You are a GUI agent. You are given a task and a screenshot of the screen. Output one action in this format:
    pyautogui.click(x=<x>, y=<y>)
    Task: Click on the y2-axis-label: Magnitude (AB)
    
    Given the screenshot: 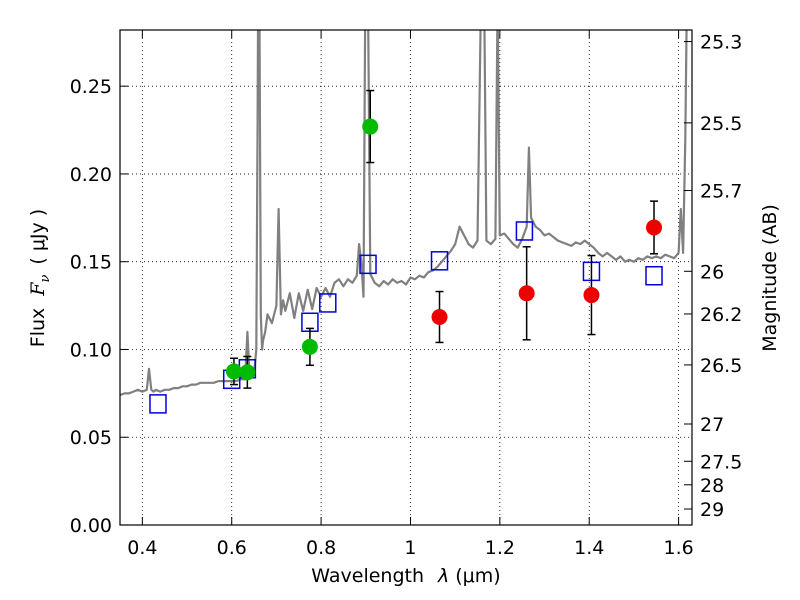 What is the action you would take?
    pyautogui.click(x=770, y=278)
    